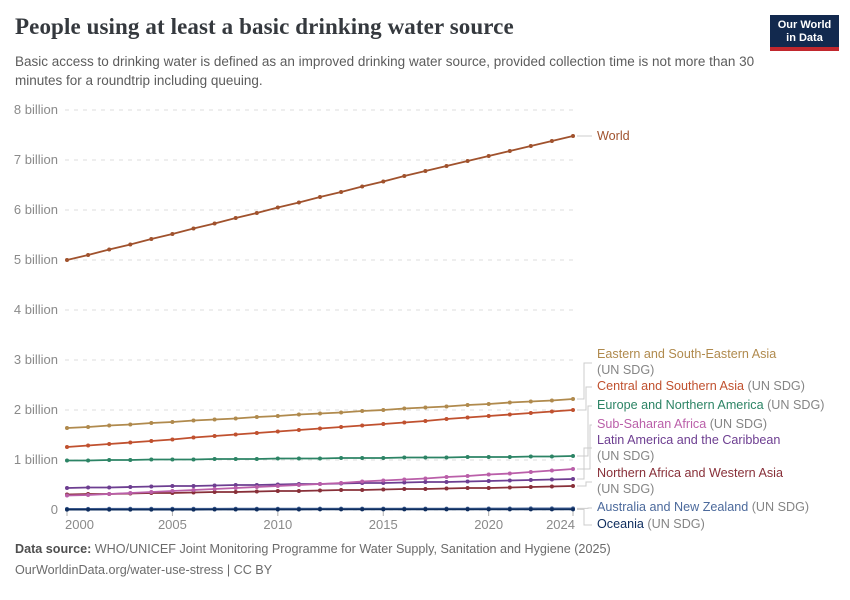 Image resolution: width=850 pixels, height=600 pixels. I want to click on series-line-world, so click(320, 198).